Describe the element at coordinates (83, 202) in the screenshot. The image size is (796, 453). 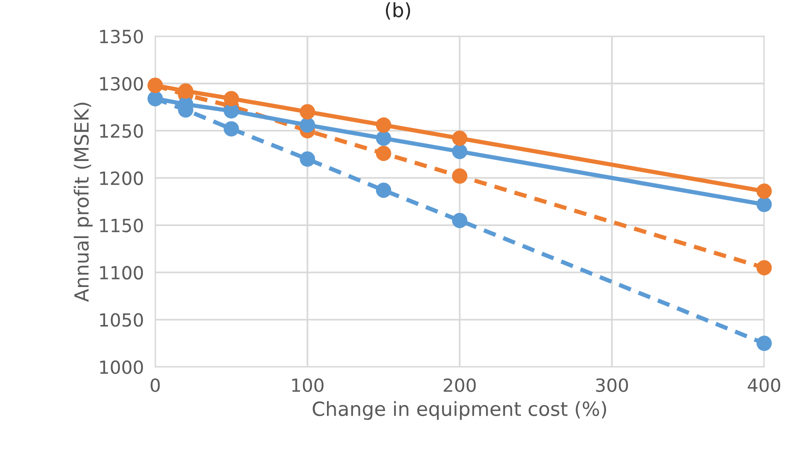
I see `y-axis-title: Annual profit (MSEK)` at that location.